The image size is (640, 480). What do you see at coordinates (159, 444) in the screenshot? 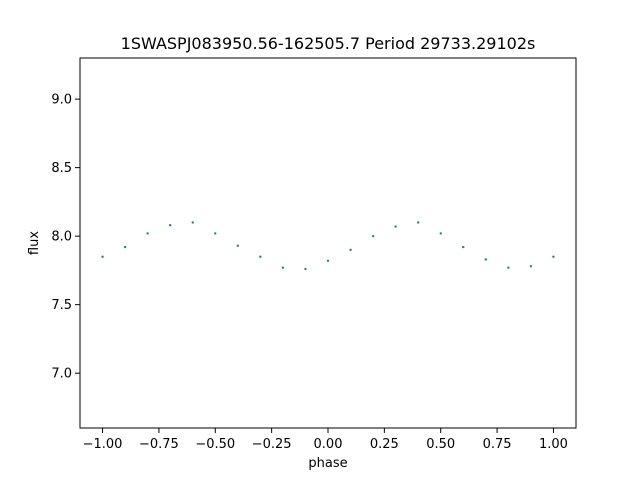
I see `x-tick-label: −0.75` at bounding box center [159, 444].